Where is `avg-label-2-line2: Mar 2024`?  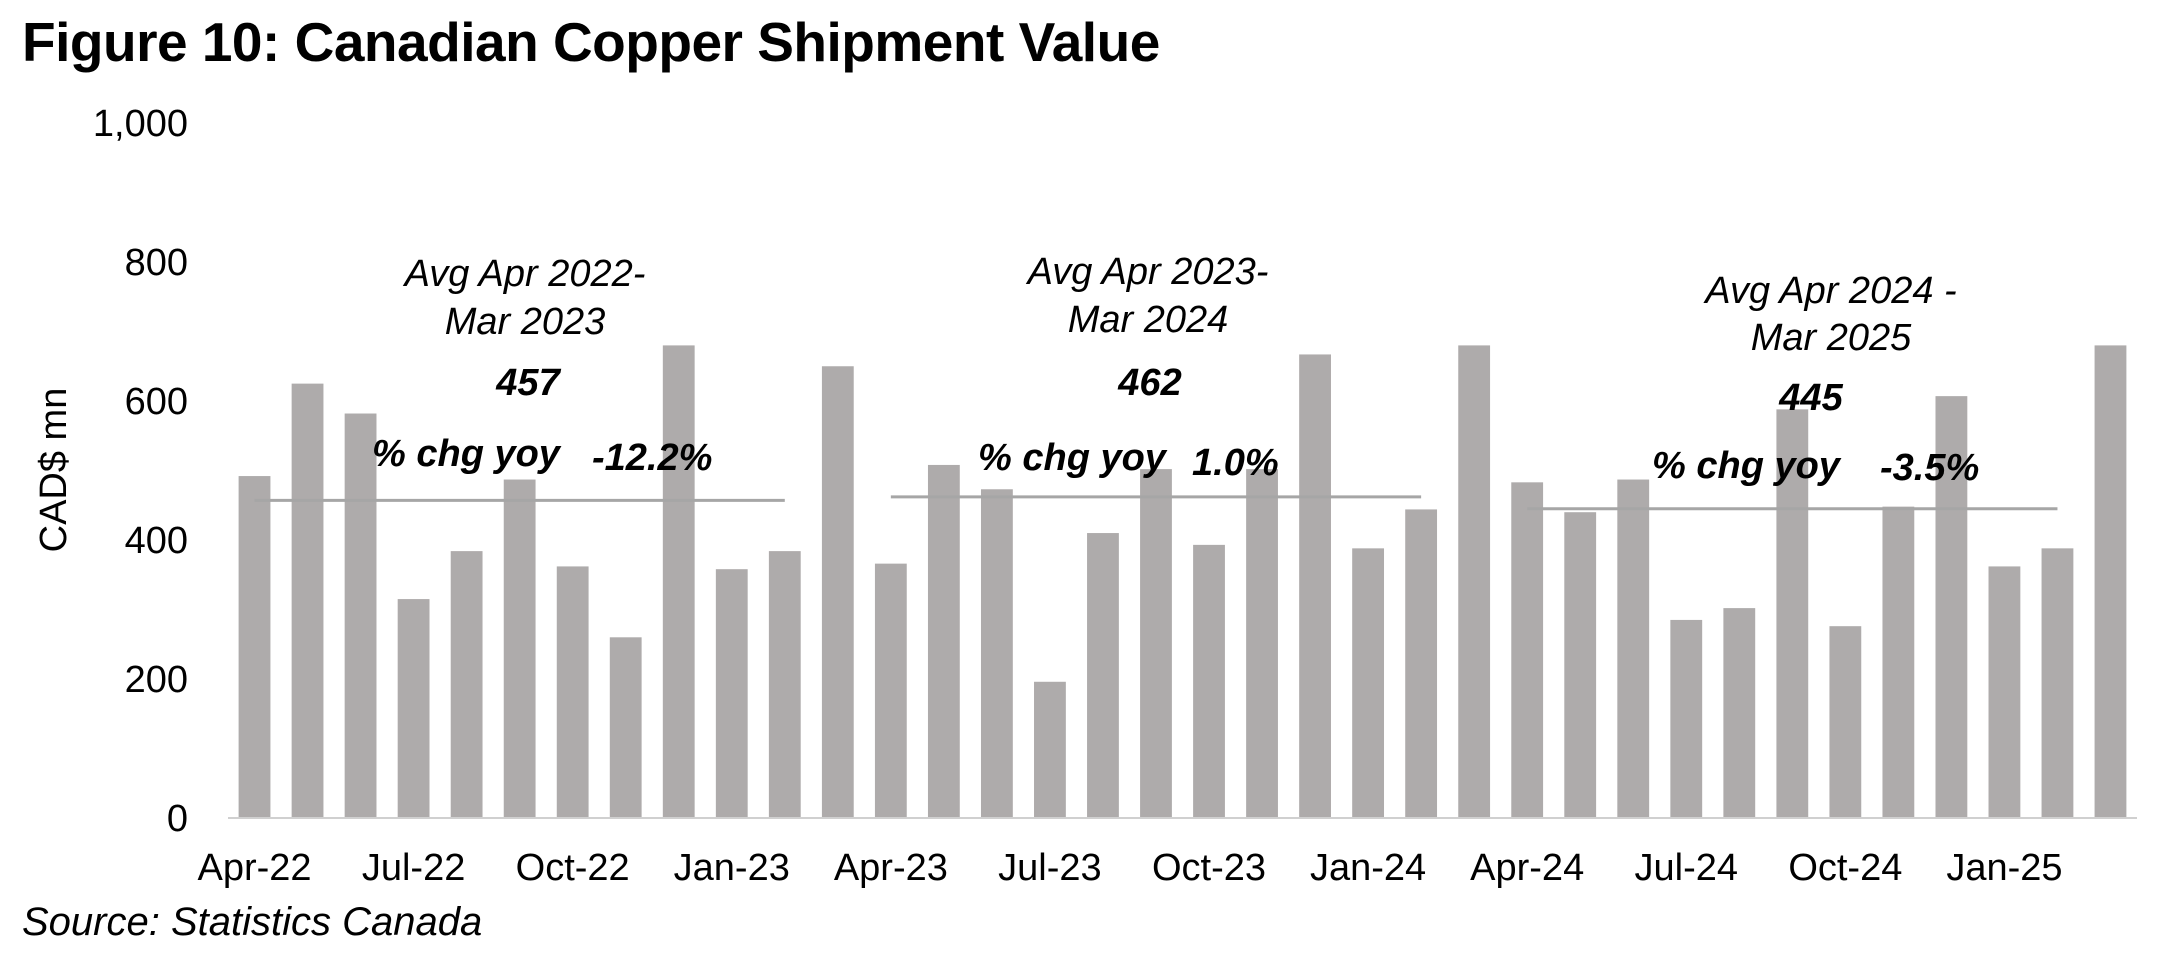
avg-label-2-line2: Mar 2024 is located at coordinates (1148, 320).